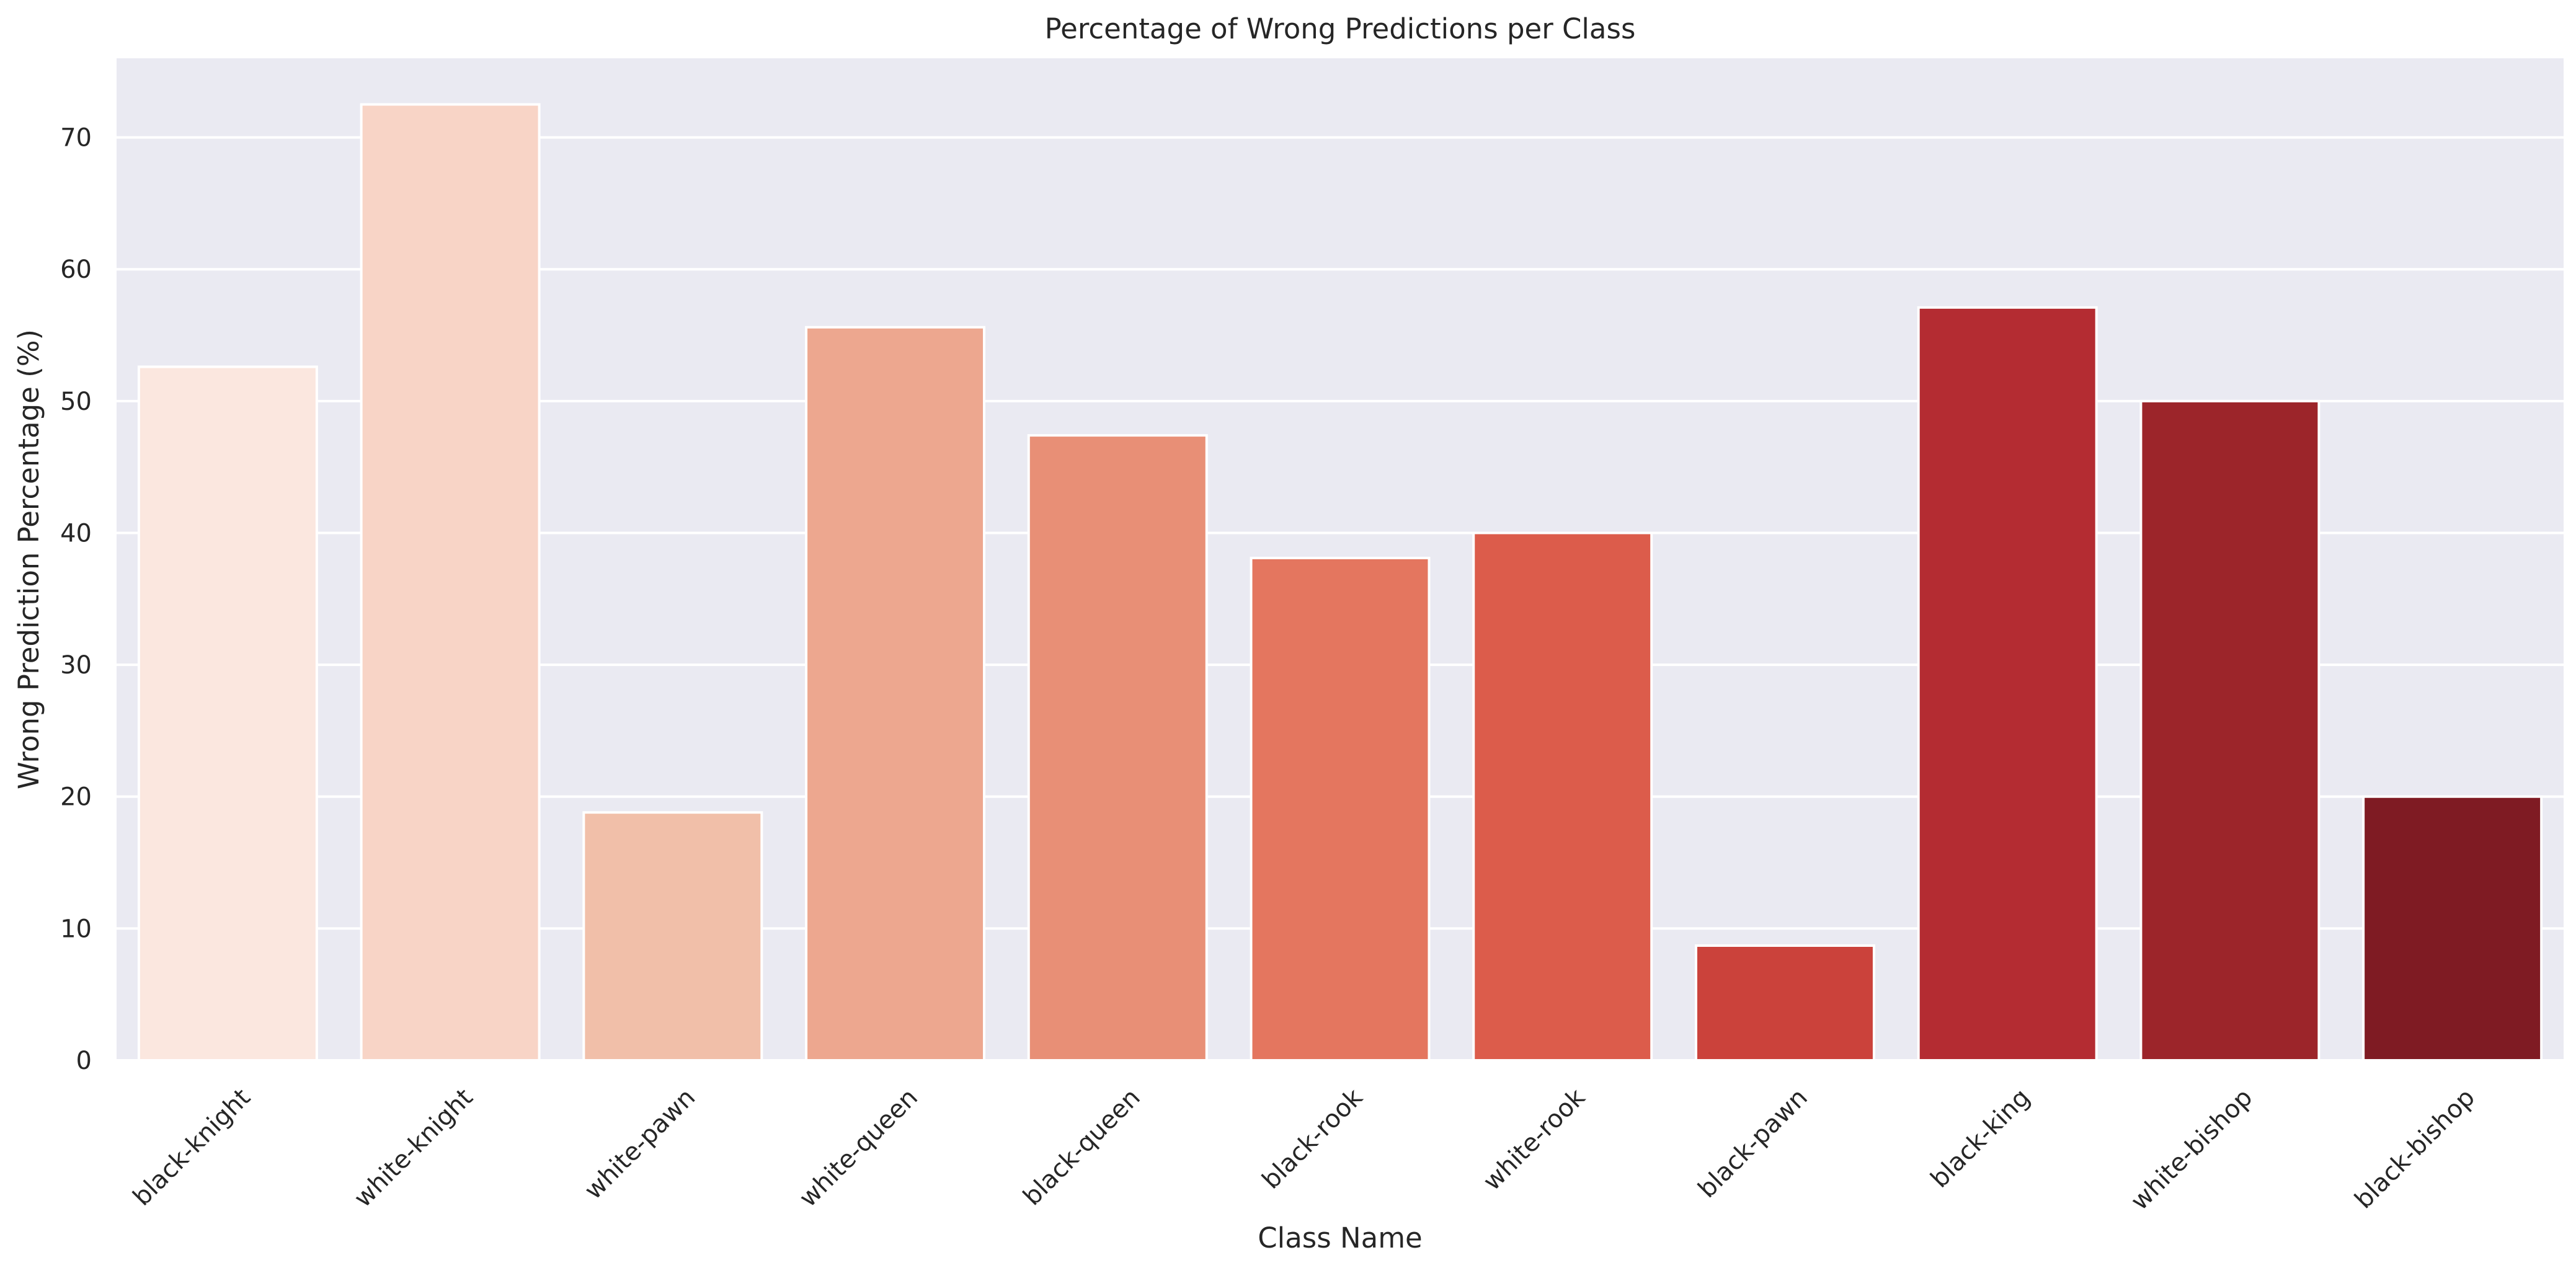 The height and width of the screenshot is (1273, 2576). I want to click on y-tick-label: 50, so click(76, 402).